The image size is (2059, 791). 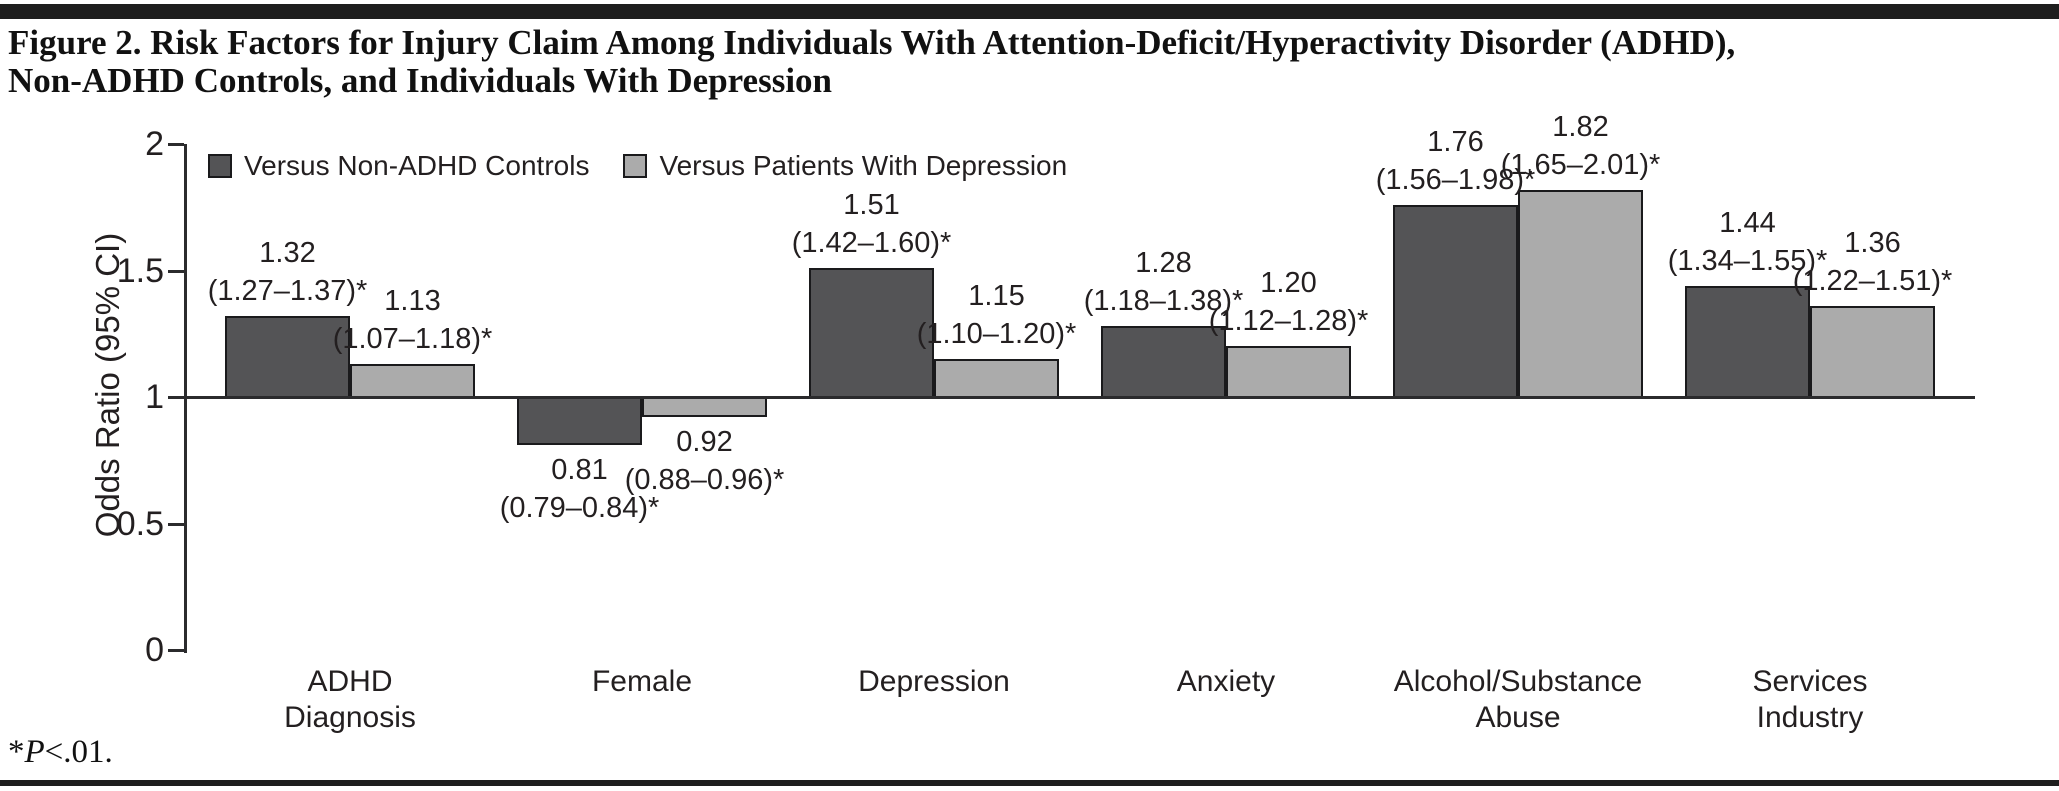 I want to click on bar-value: 1.82, so click(x=1580, y=126).